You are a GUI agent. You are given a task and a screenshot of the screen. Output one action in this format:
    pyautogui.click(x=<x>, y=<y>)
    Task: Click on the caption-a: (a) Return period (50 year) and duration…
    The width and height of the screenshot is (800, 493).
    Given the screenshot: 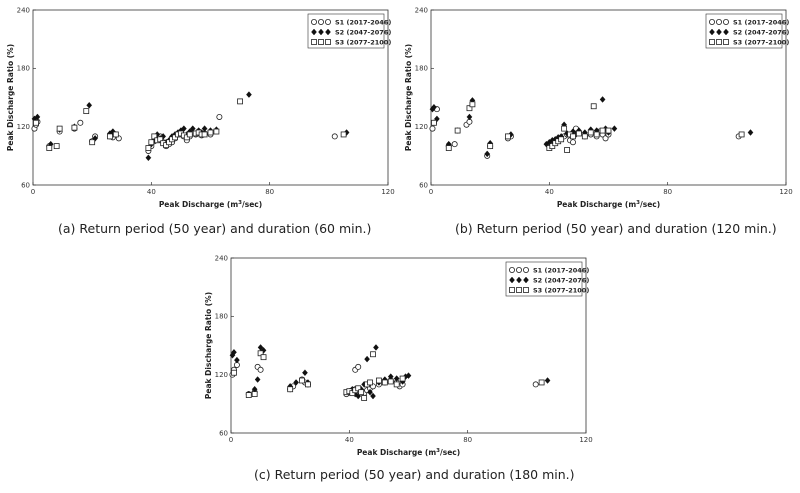 What is the action you would take?
    pyautogui.click(x=214, y=228)
    